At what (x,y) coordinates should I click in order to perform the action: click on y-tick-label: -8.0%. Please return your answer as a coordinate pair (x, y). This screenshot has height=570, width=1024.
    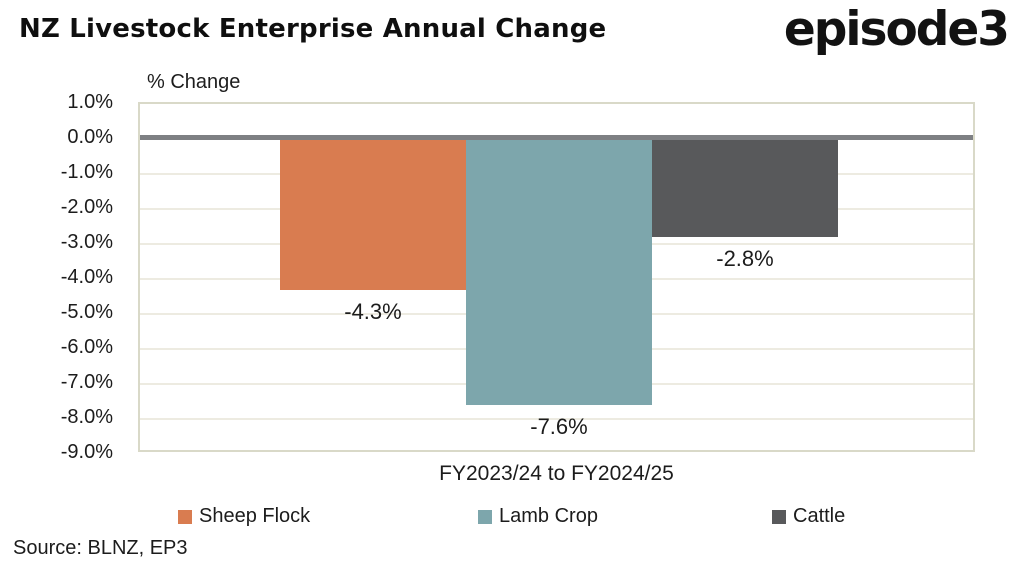
    Looking at the image, I should click on (86, 417).